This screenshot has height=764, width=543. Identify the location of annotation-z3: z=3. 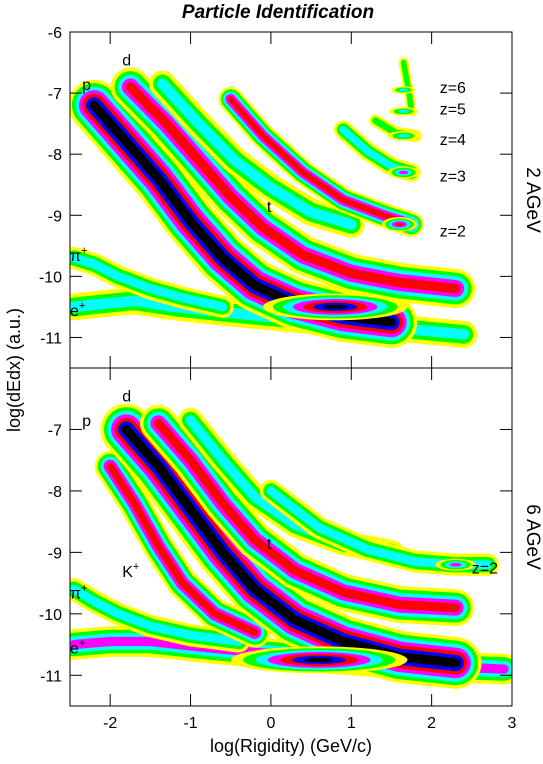
(453, 177).